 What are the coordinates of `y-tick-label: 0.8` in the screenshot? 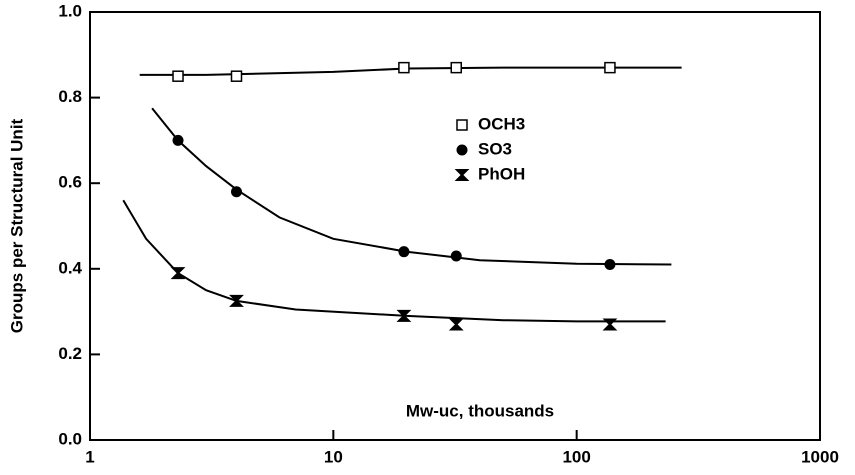 It's located at (70, 96).